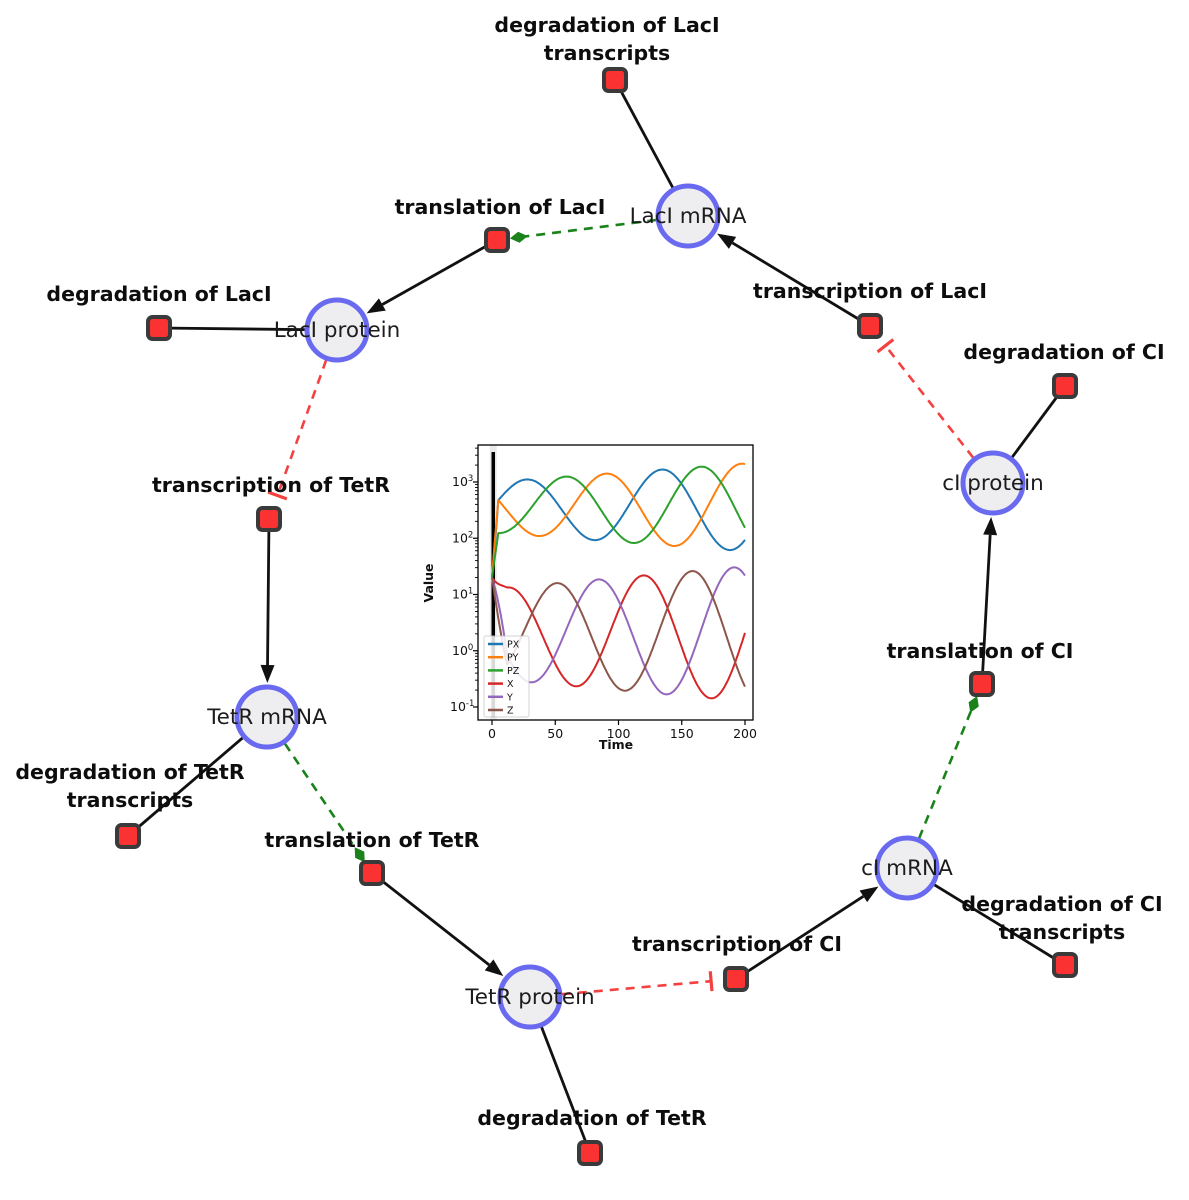 This screenshot has width=1189, height=1200. What do you see at coordinates (432, 276) in the screenshot?
I see `edge-product-translation-laci-to-laci-protein` at bounding box center [432, 276].